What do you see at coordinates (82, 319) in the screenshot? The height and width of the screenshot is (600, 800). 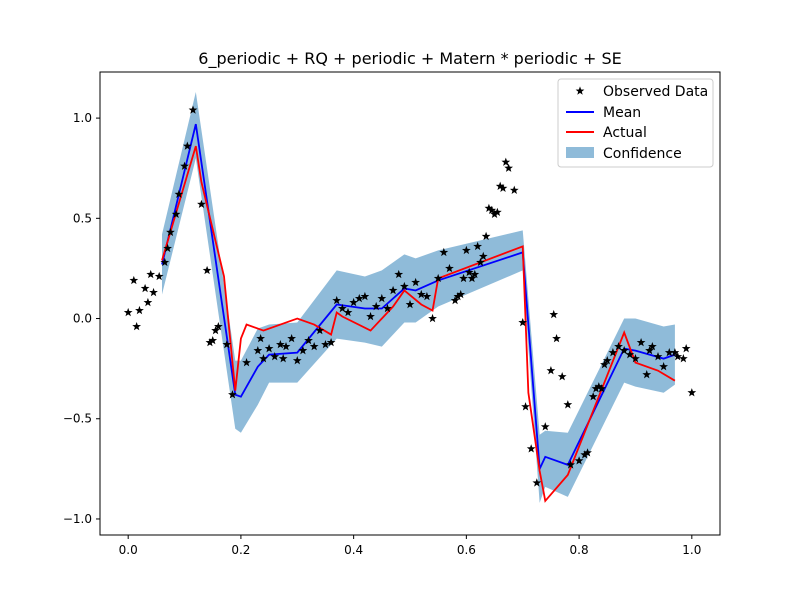 I see `y-tick-label: 0.0` at bounding box center [82, 319].